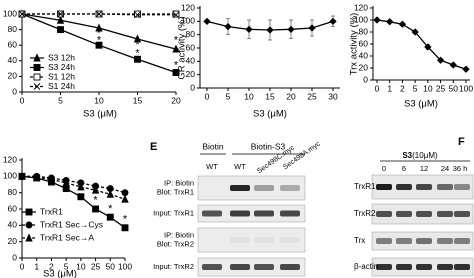 Image resolution: width=474 pixels, height=278 pixels. Describe the element at coordinates (460, 168) in the screenshot. I see `time-label: 36 h` at that location.